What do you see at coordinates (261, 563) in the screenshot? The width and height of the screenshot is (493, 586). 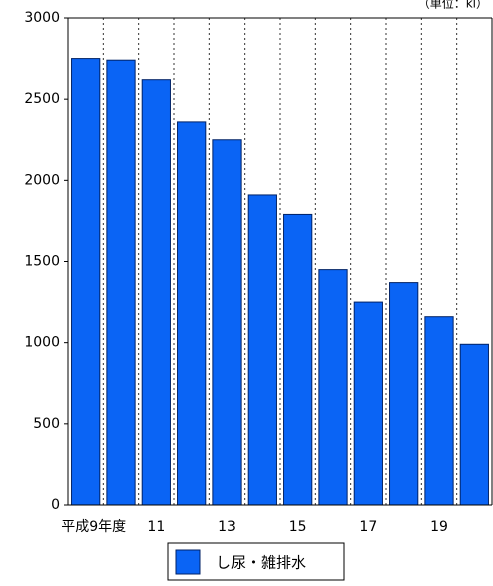 I see `legend-label: し尿・雑排水` at bounding box center [261, 563].